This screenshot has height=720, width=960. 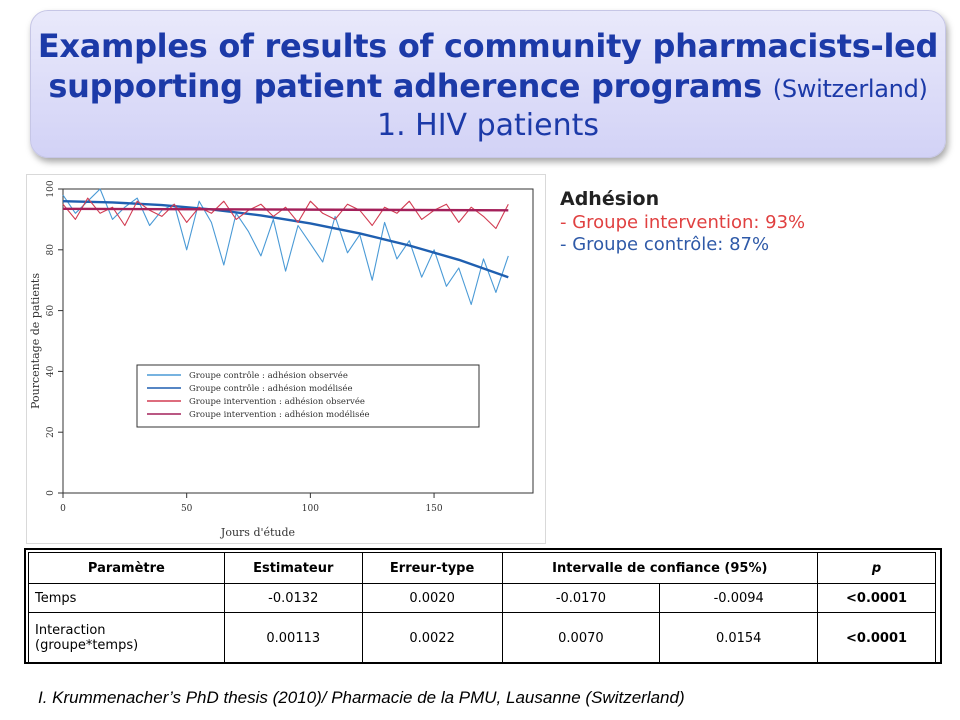 I want to click on y-axis-label: Pourcentage de patients, so click(x=35, y=341).